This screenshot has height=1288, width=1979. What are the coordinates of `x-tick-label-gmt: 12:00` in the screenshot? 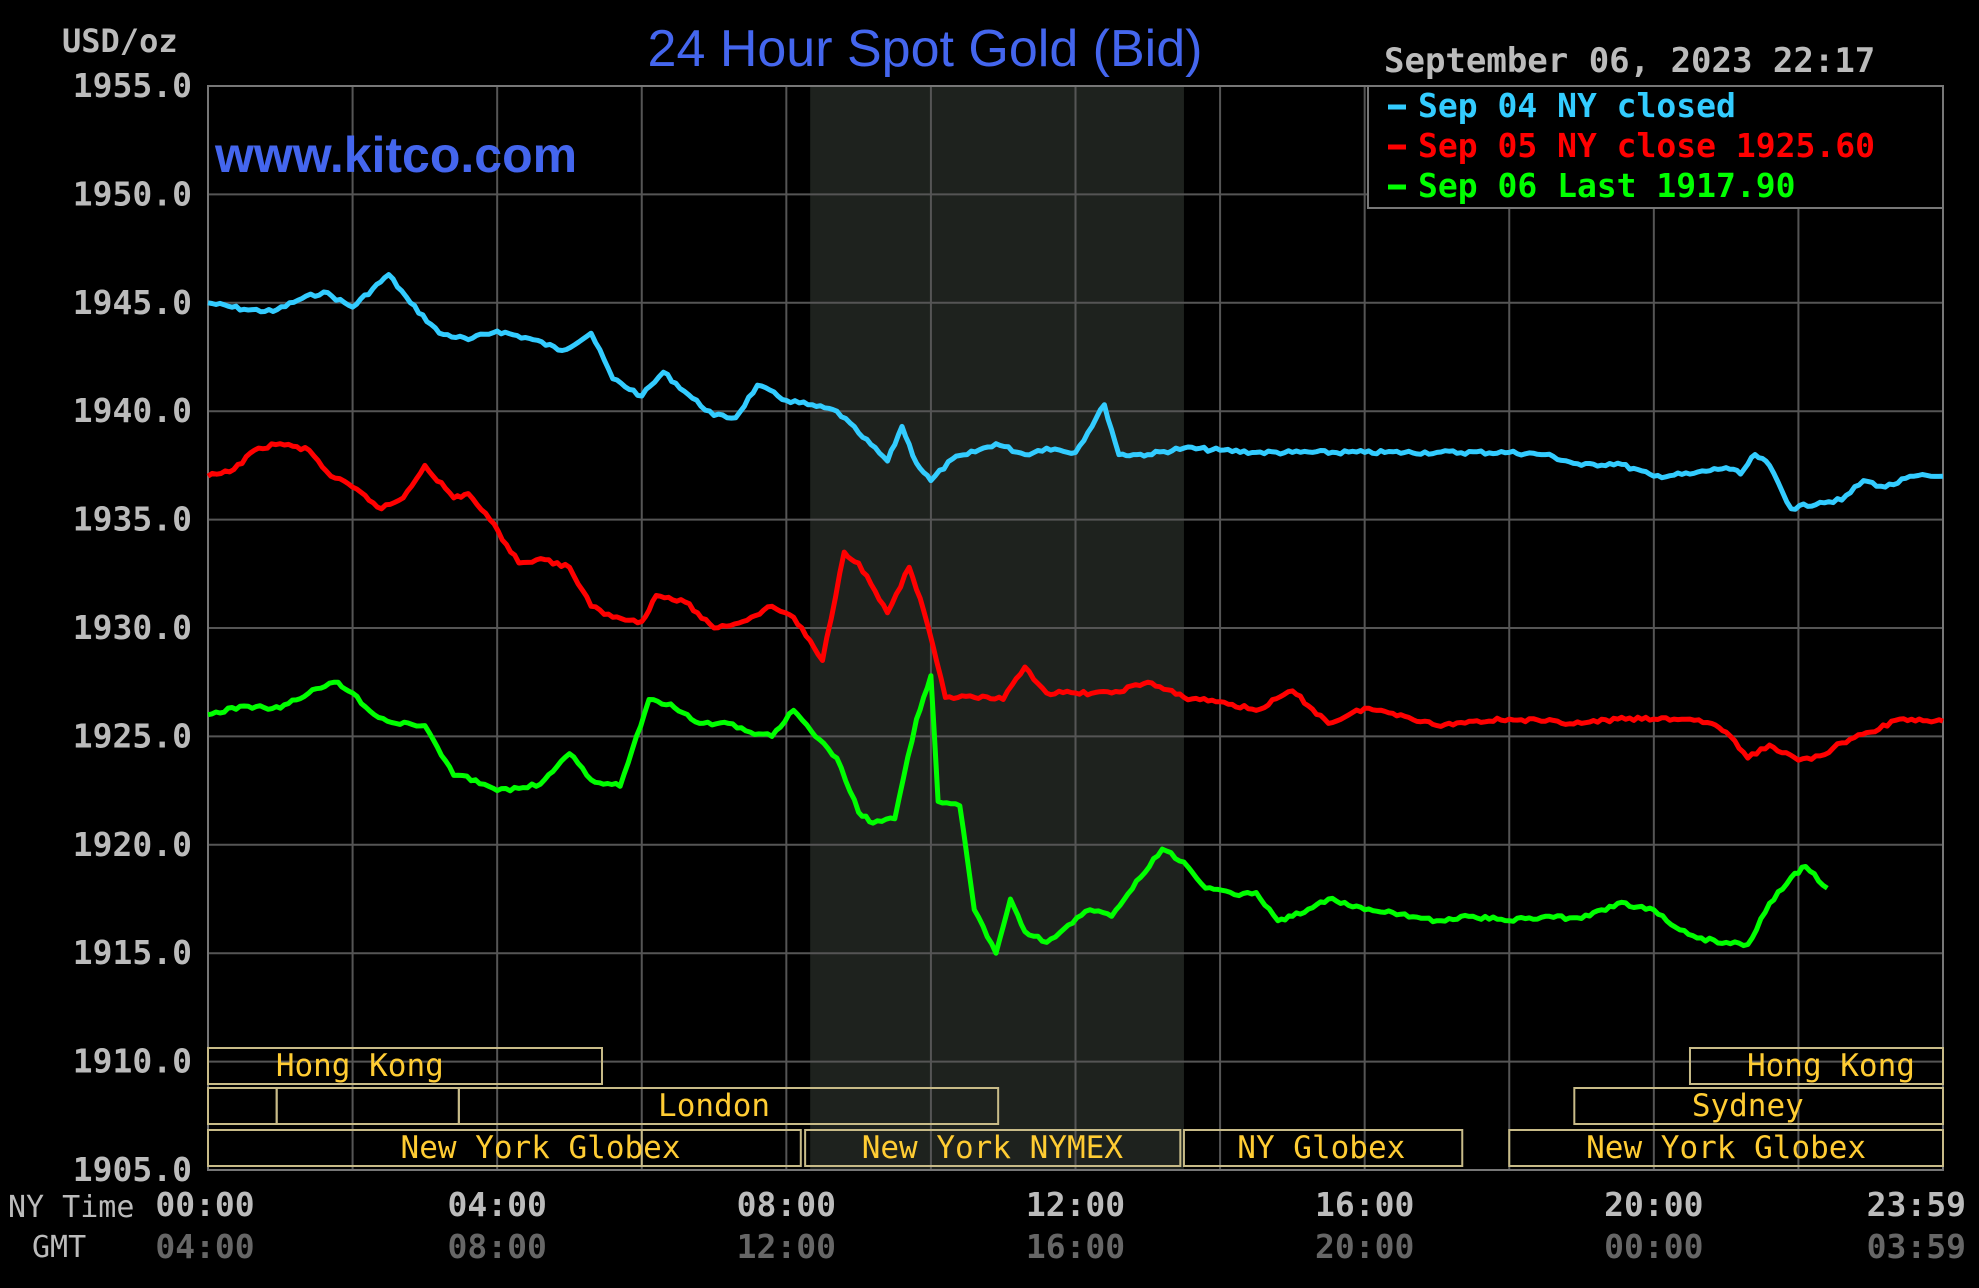 It's located at (786, 1246).